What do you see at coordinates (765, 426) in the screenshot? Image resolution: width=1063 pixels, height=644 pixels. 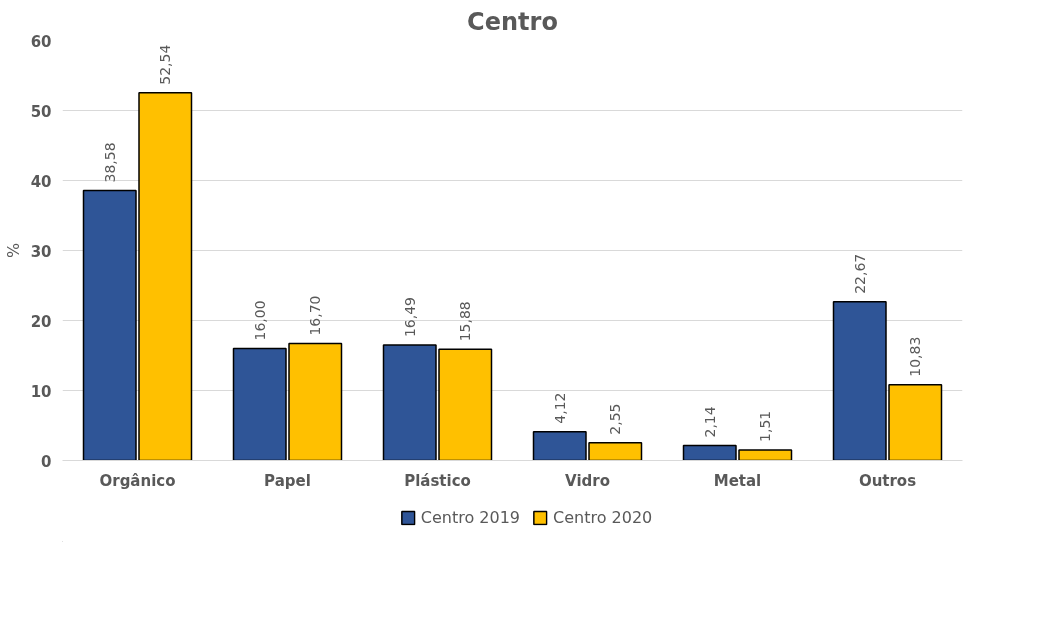 I see `data-label: 1,51` at bounding box center [765, 426].